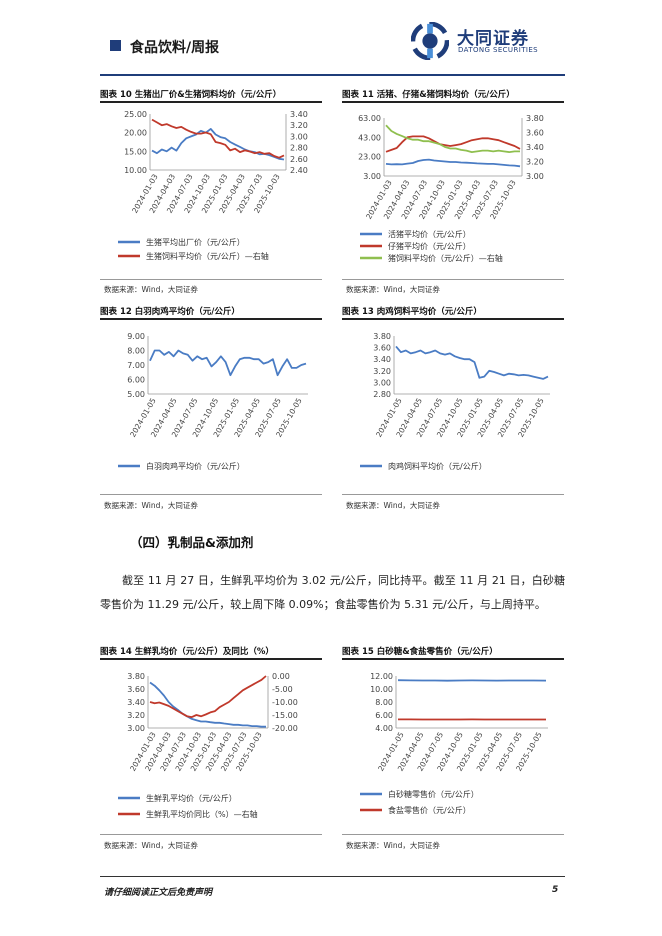  I want to click on figure-12-source-rule, so click(211, 494).